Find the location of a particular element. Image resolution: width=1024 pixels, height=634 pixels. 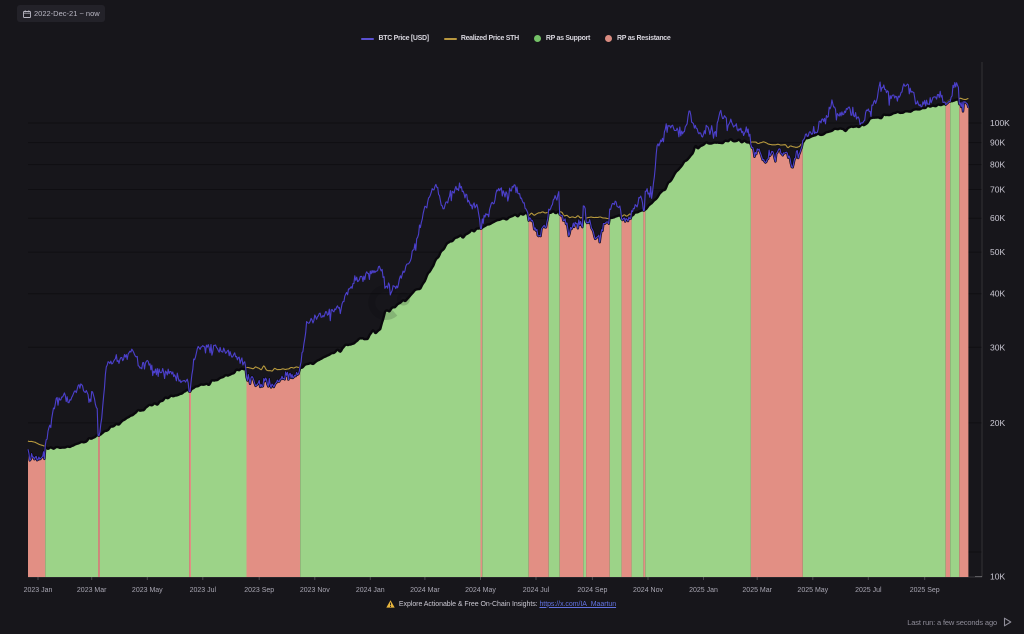

svg-text: 2024 May is located at coordinates (480, 590).